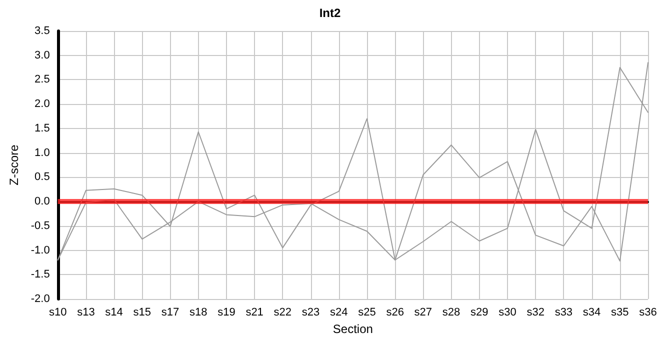 This screenshot has width=660, height=360. Describe the element at coordinates (507, 312) in the screenshot. I see `x-tick-label: s30` at that location.